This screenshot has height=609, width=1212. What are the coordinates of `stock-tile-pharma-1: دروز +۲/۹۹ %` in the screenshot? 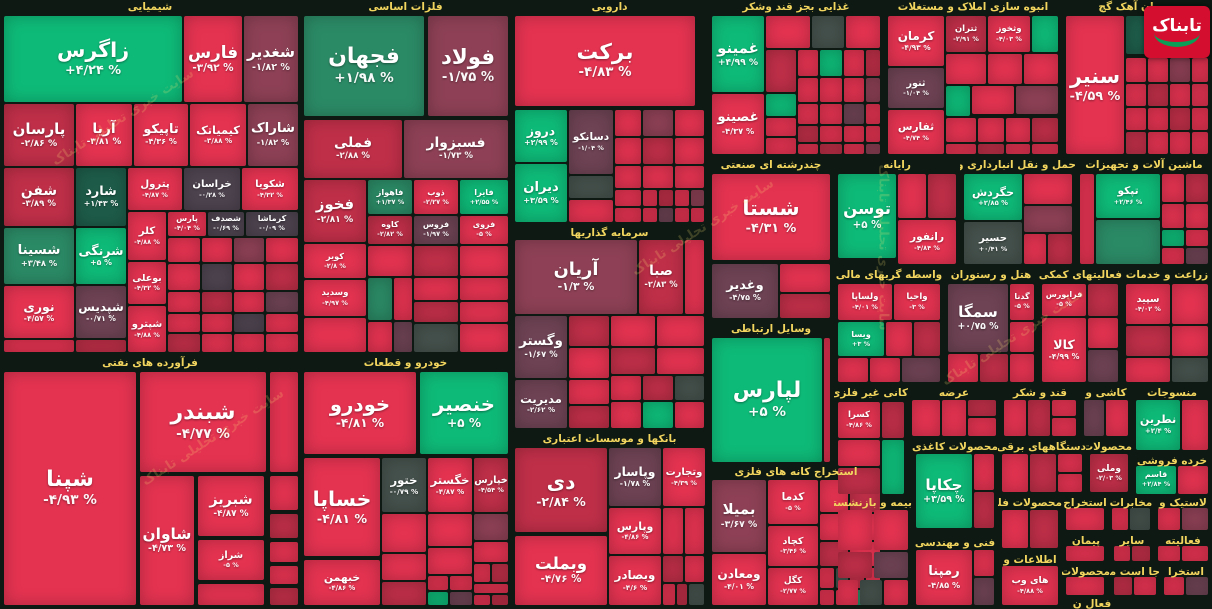 It's located at (541, 136).